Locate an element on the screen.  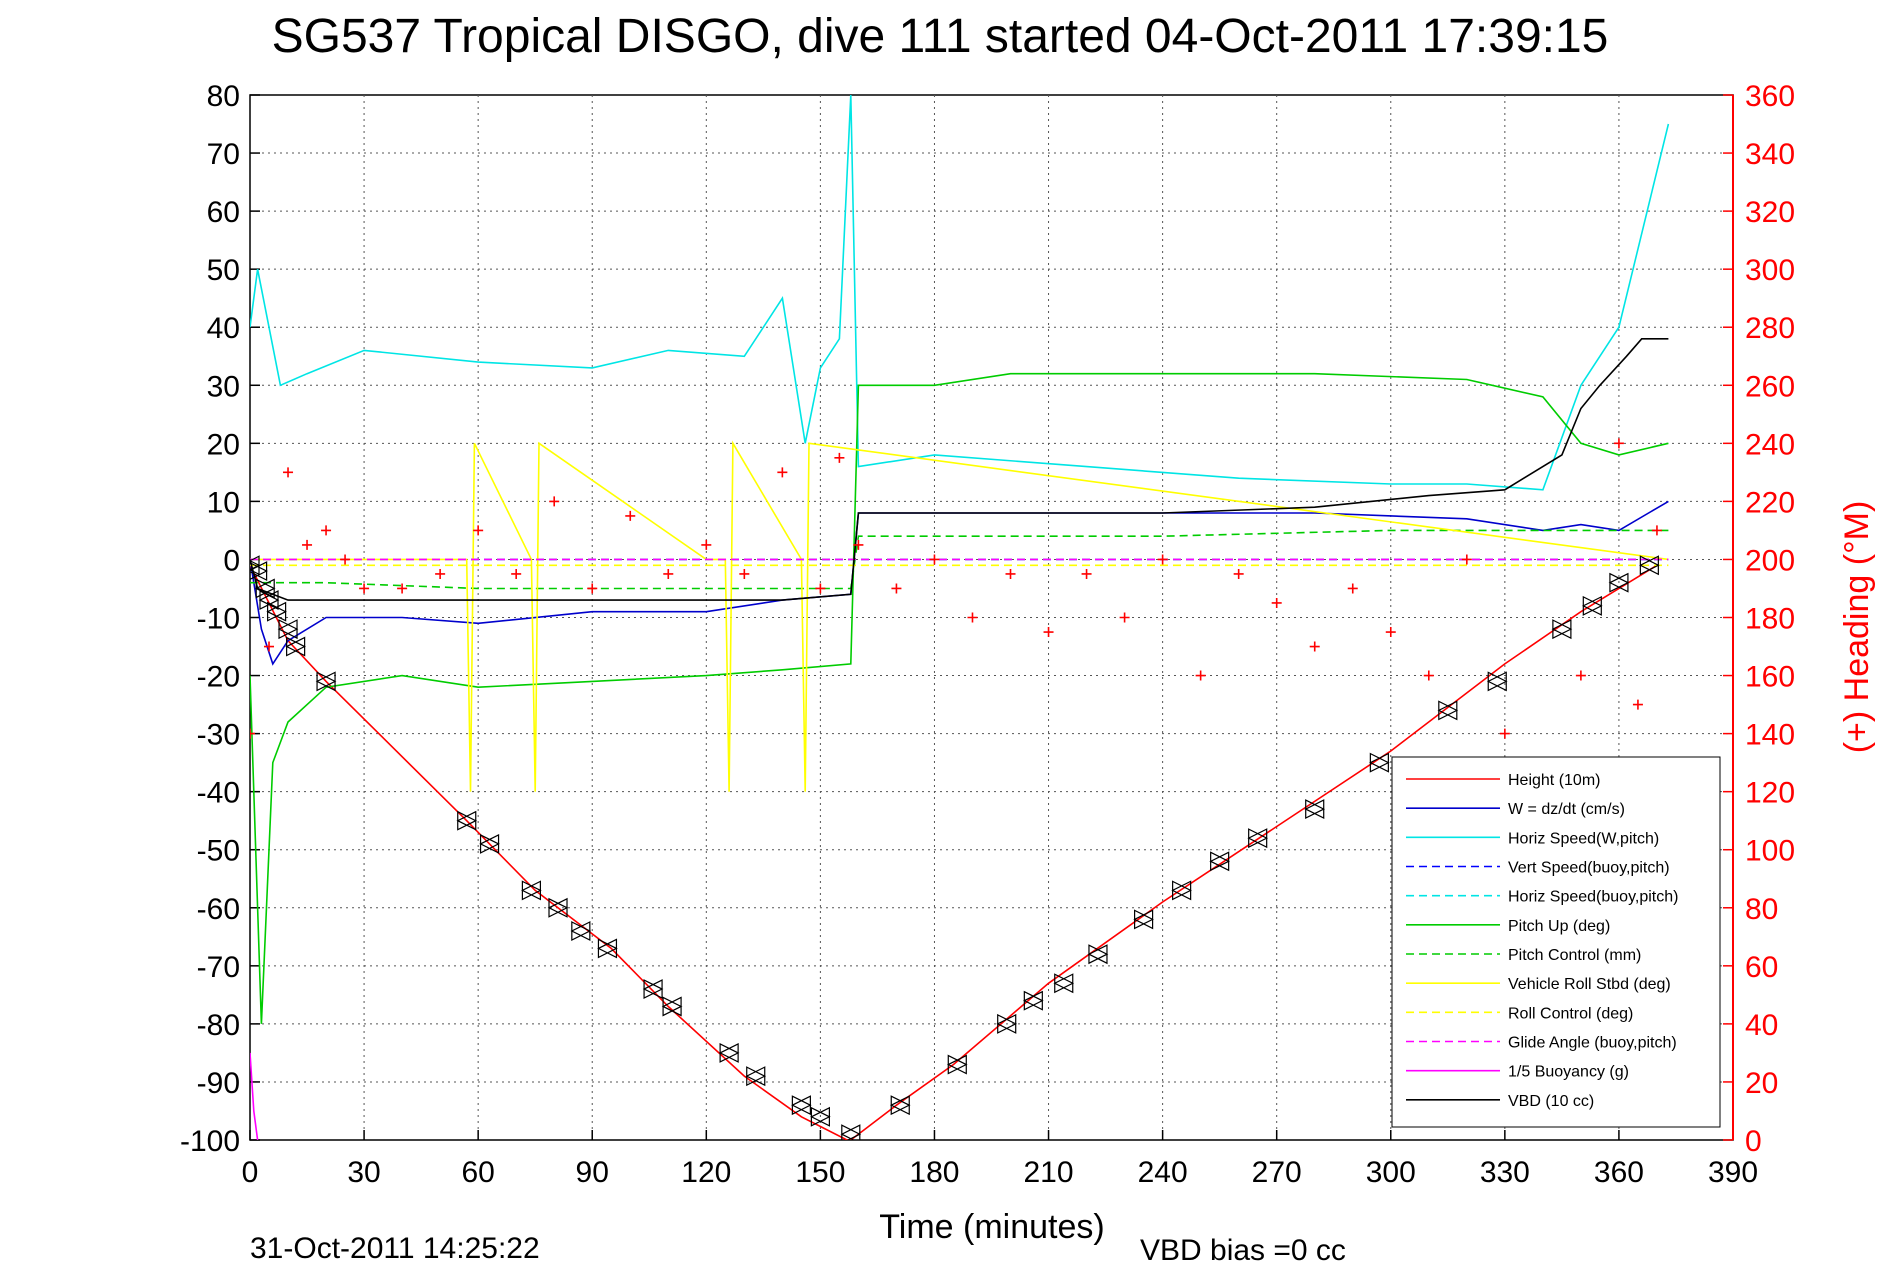
y-tick-label: 0 is located at coordinates (231, 560).